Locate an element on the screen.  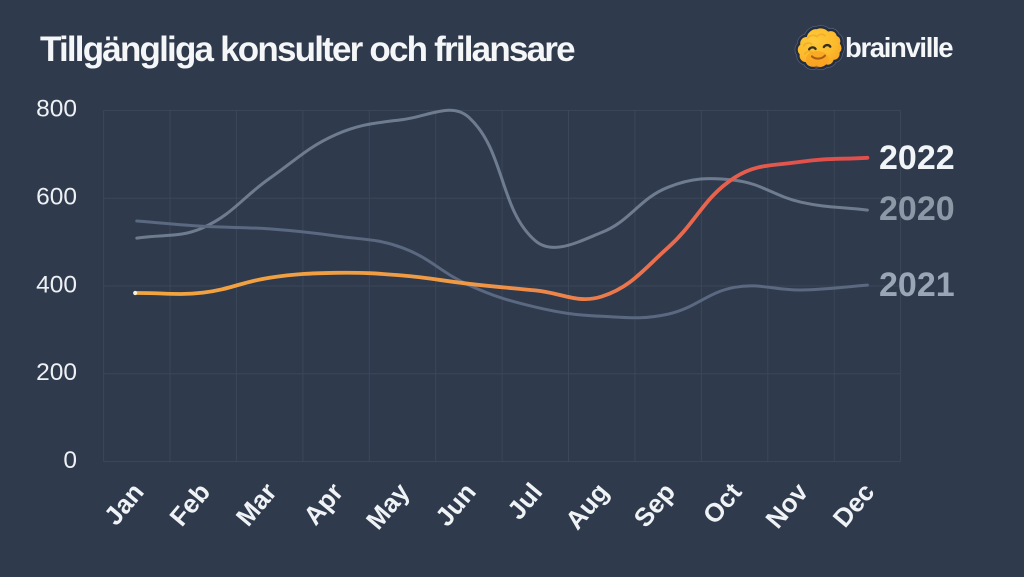
svg-text:Tillgängliga konsulter och fri: Tillgängliga konsulter och frilansare is located at coordinates (307, 49).